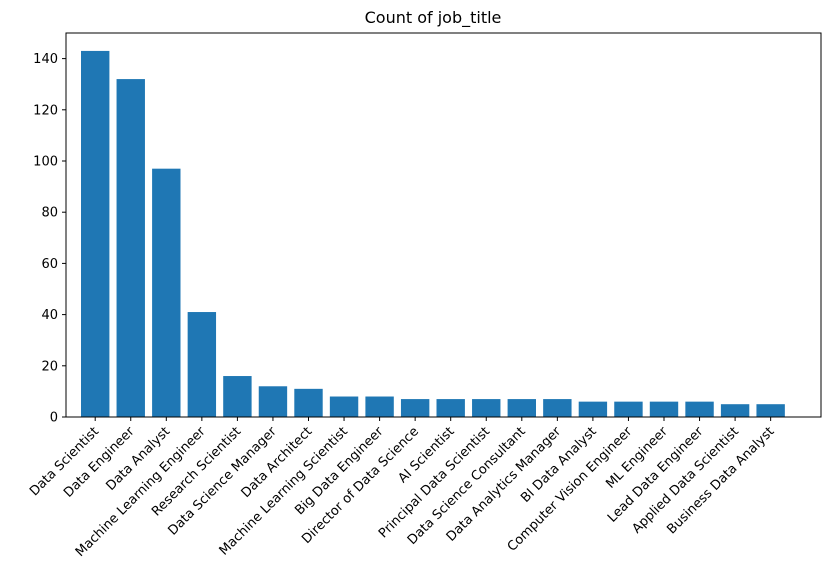  Describe the element at coordinates (49, 264) in the screenshot. I see `y-tick-label: 60` at that location.